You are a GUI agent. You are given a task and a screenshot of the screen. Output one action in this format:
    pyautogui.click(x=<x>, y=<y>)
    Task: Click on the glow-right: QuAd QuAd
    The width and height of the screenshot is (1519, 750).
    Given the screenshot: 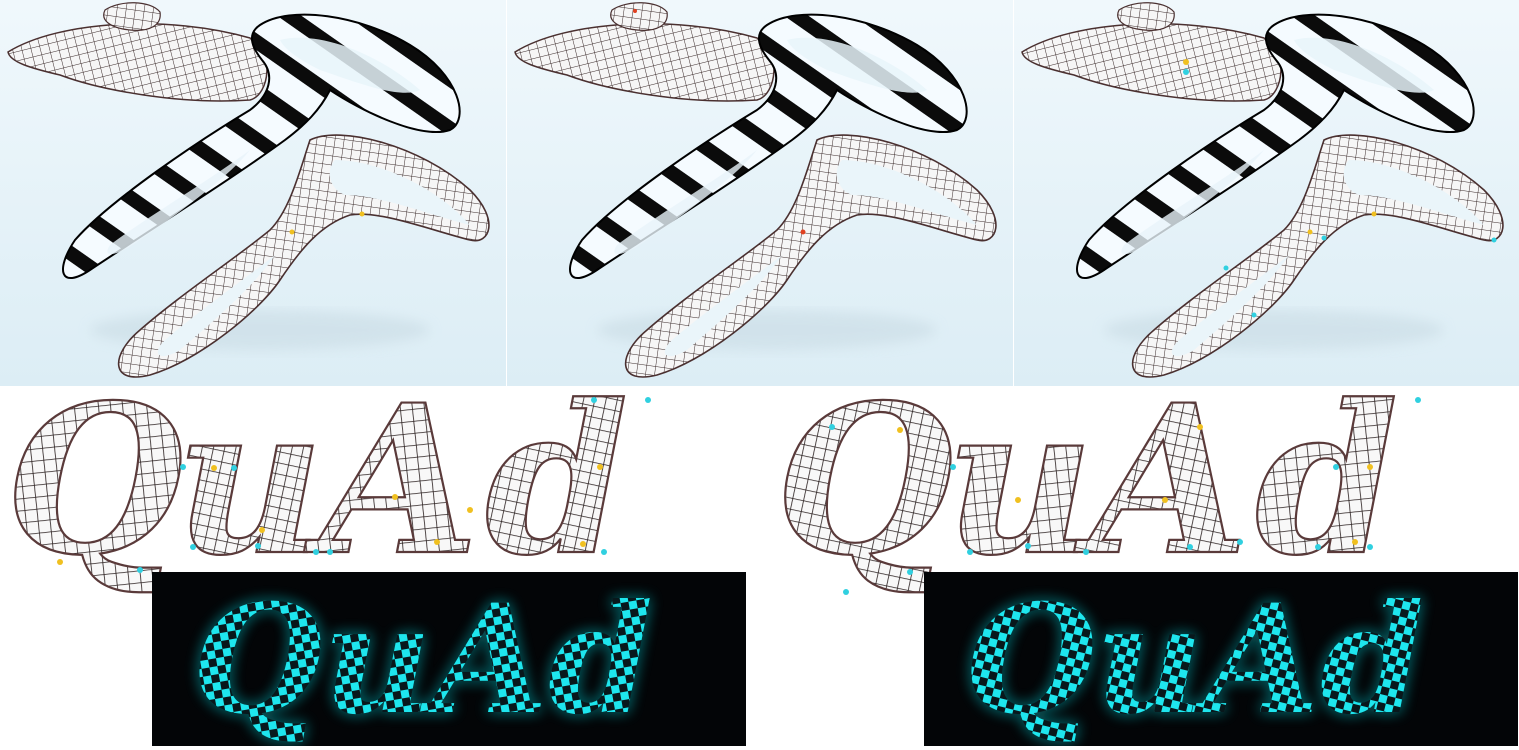 What is the action you would take?
    pyautogui.click(x=1221, y=659)
    